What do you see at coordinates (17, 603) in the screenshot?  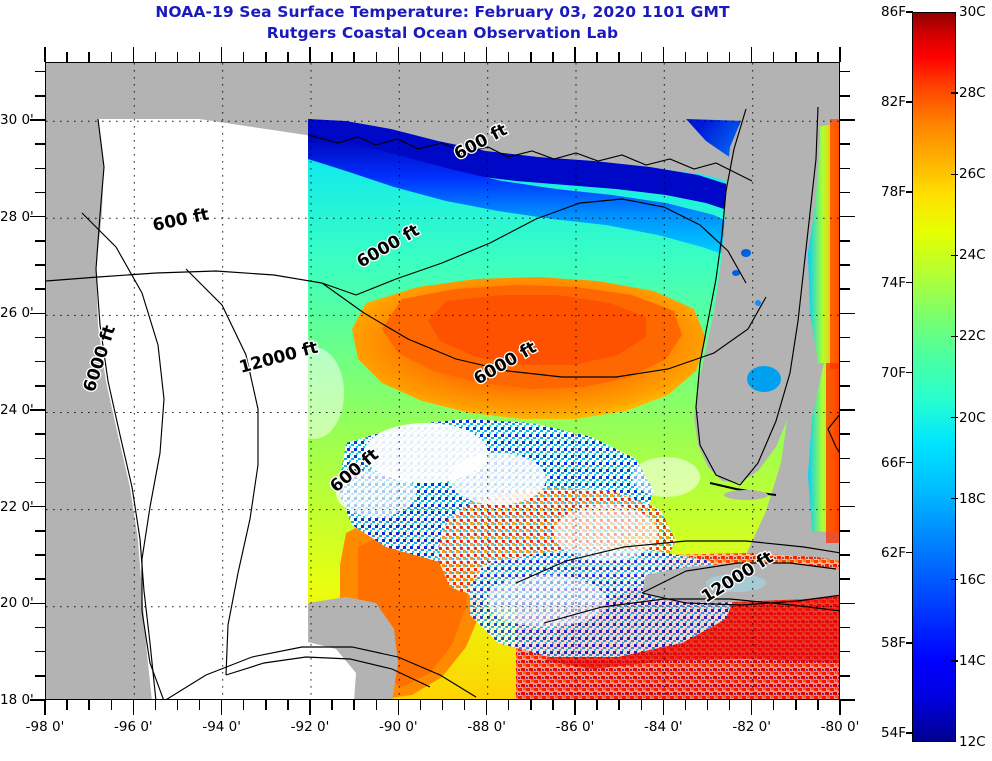 I see `y-axis-label: 20 0'` at bounding box center [17, 603].